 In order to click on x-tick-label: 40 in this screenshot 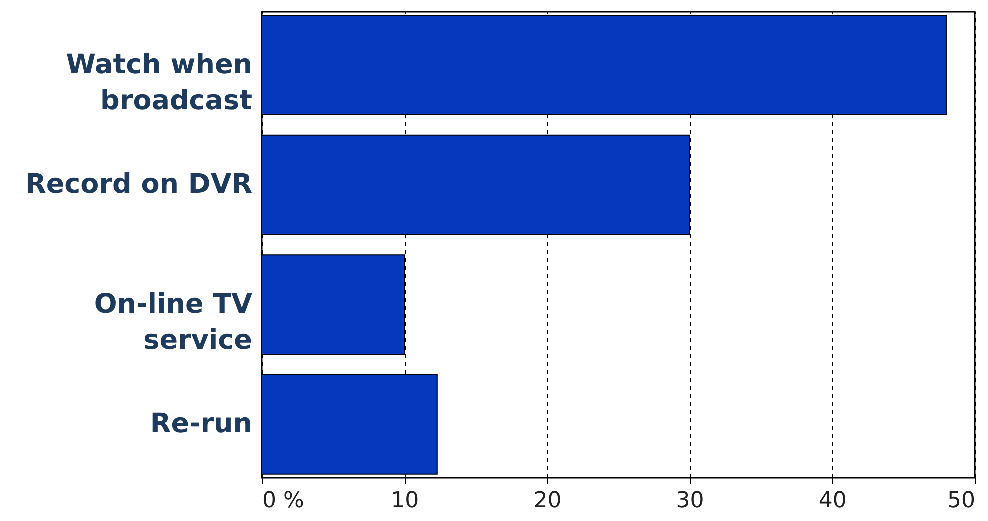, I will do `click(832, 501)`.